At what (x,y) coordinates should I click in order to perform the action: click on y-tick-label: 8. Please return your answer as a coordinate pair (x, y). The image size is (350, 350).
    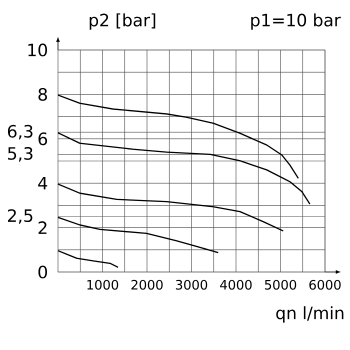
    Looking at the image, I should click on (42, 94).